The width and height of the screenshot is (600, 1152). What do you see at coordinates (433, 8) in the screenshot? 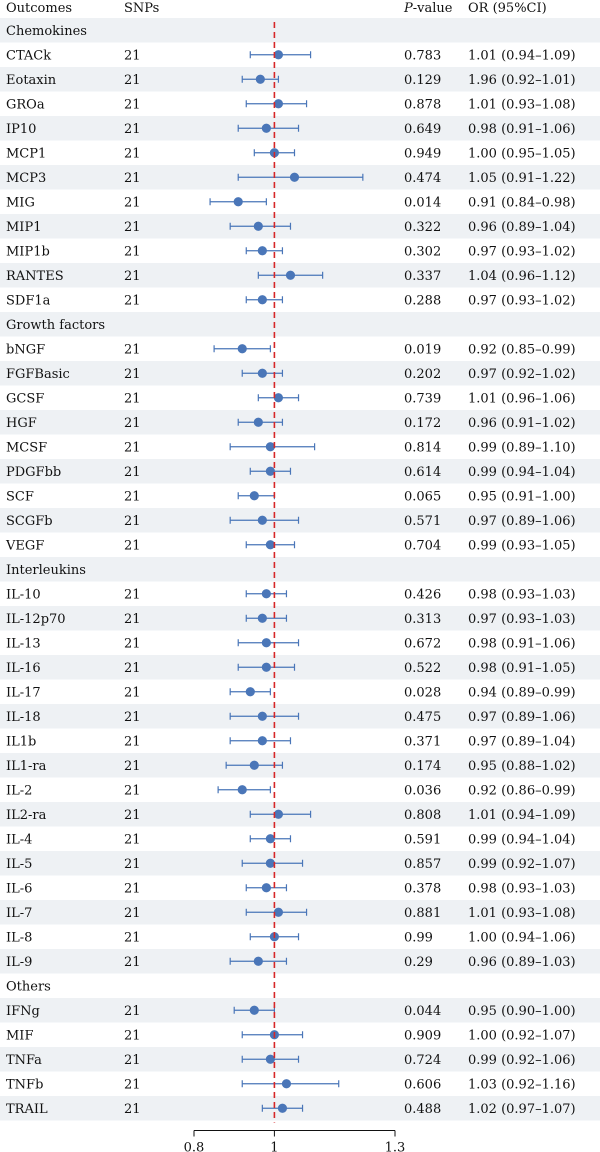
I see `pvalue-header-rest: -value` at bounding box center [433, 8].